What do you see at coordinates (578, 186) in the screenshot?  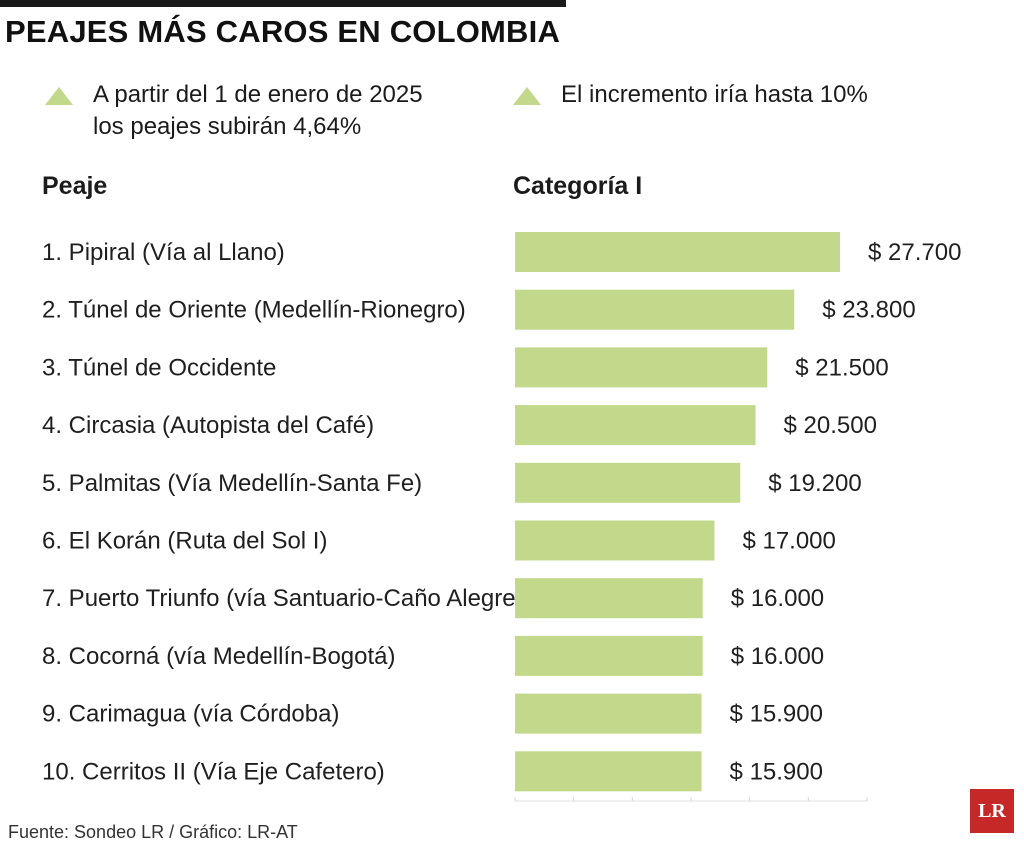 I see `column-header-categoria: Categoría I` at bounding box center [578, 186].